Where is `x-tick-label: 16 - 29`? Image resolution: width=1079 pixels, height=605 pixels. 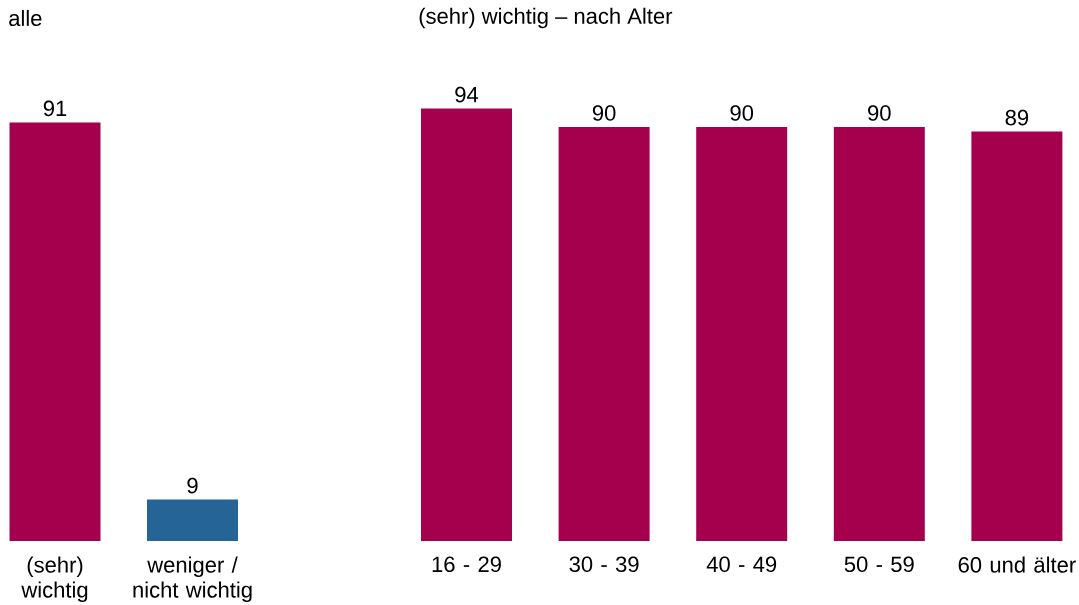
x-tick-label: 16 - 29 is located at coordinates (466, 564).